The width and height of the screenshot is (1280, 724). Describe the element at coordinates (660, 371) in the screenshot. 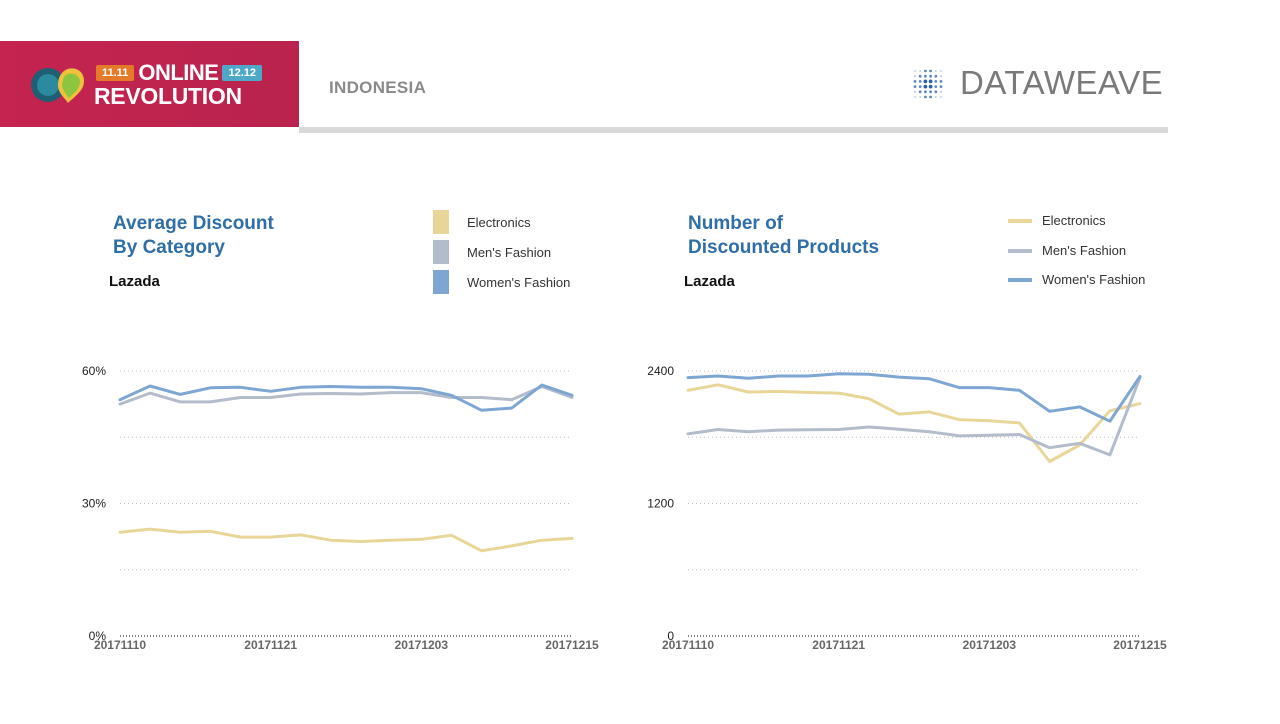

I see `y-tick-label: 2400` at that location.